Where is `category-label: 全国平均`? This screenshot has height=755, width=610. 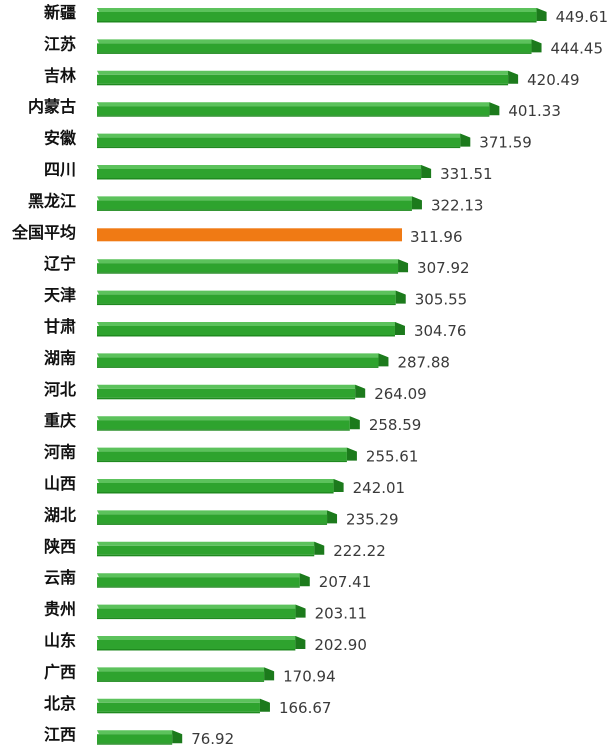 category-label: 全国平均 is located at coordinates (43, 232).